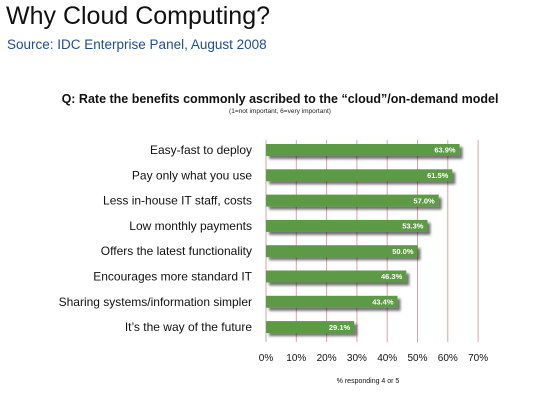 The width and height of the screenshot is (560, 404). Describe the element at coordinates (280, 111) in the screenshot. I see `chart-subtitle: (1=not important, 6=very important)` at that location.